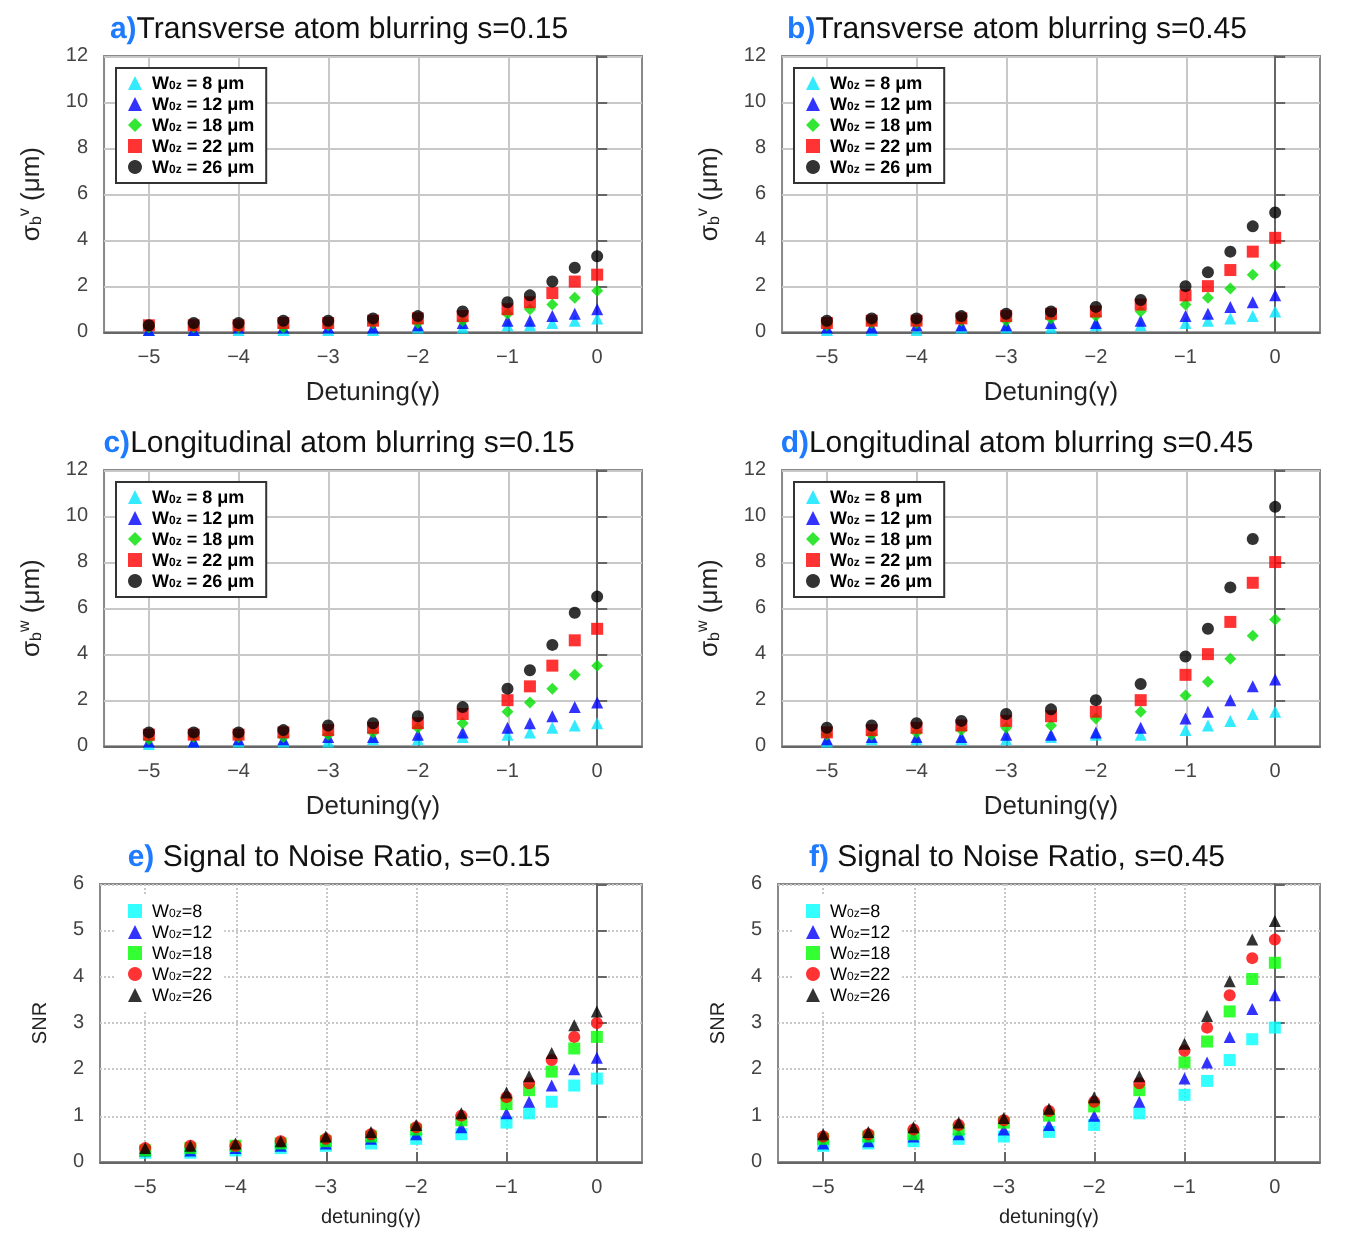 The height and width of the screenshot is (1244, 1356). Describe the element at coordinates (339, 443) in the screenshot. I see `chart-title: c)Longitudinal atom blurring s=0.15` at that location.